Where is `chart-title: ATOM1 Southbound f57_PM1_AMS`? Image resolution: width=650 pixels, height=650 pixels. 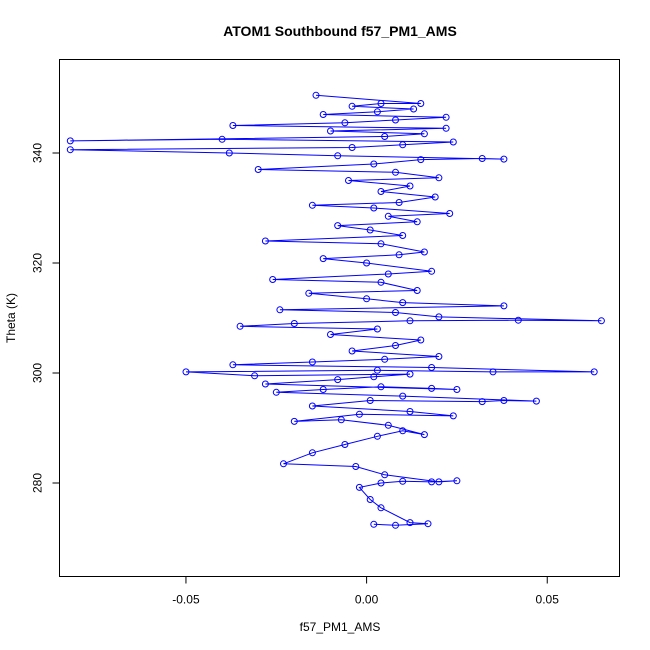 chart-title: ATOM1 Southbound f57_PM1_AMS is located at coordinates (340, 31).